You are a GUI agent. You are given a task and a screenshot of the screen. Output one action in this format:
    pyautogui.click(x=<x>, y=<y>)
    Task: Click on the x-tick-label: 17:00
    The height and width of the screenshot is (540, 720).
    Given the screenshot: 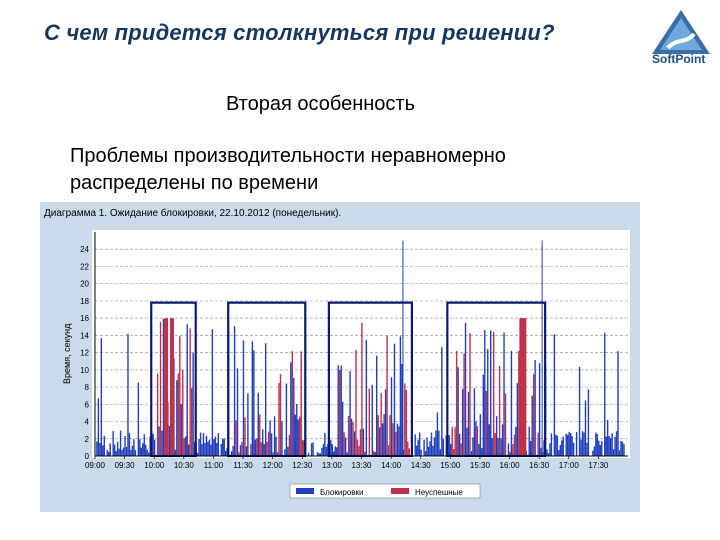 What is the action you would take?
    pyautogui.click(x=569, y=465)
    